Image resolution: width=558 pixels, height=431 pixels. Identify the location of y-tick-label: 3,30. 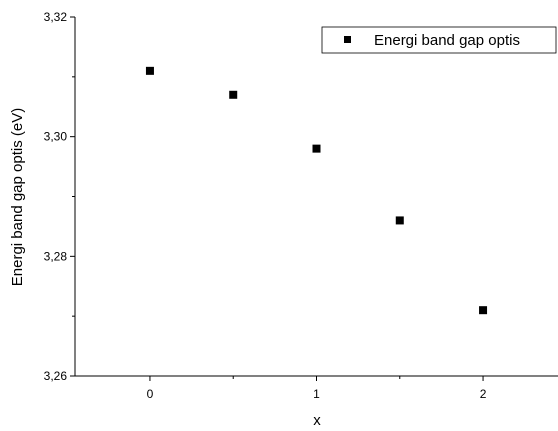
(56, 137).